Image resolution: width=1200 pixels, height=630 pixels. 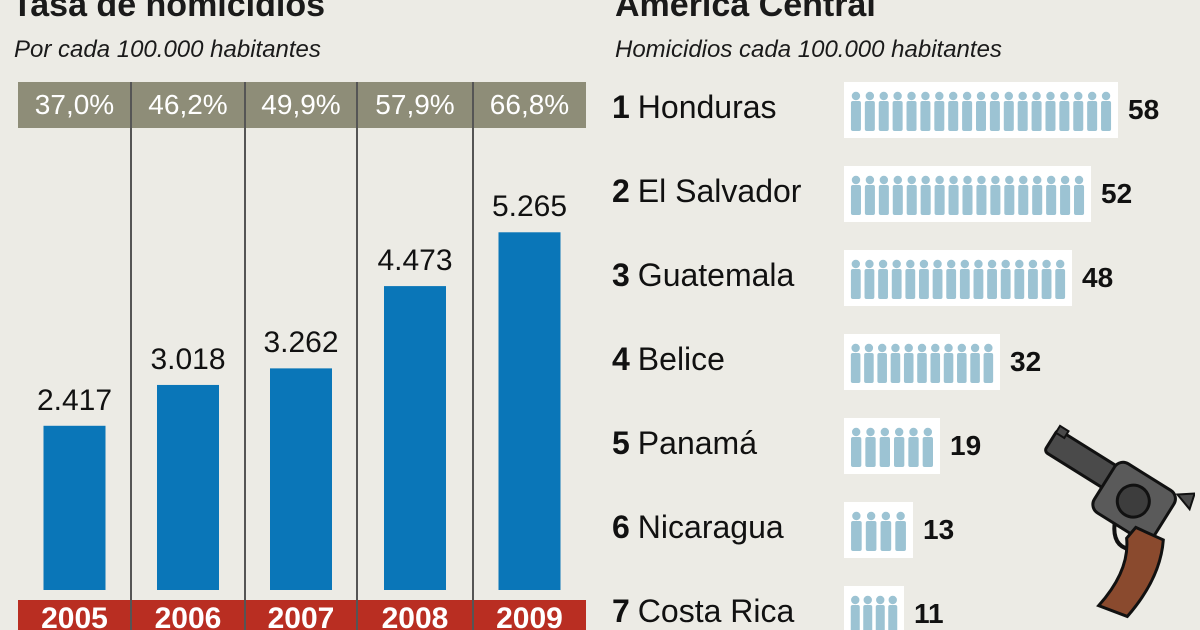 I want to click on percent-label: 46,2%, so click(x=188, y=104).